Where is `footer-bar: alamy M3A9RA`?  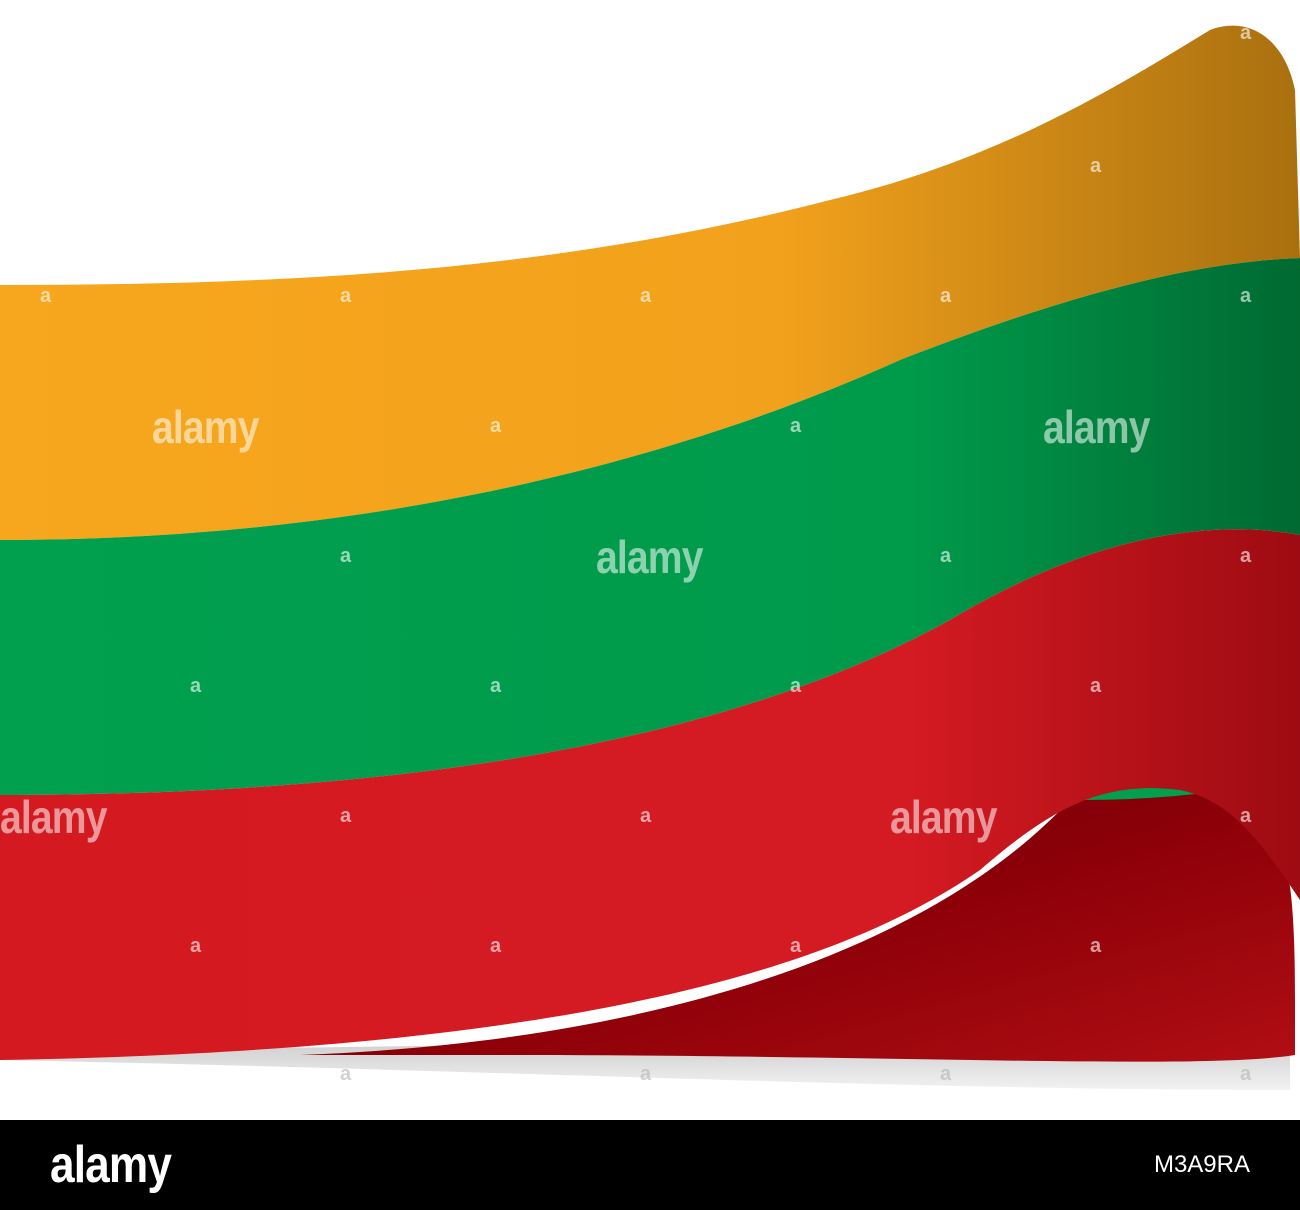
footer-bar: alamy M3A9RA is located at coordinates (650, 1165).